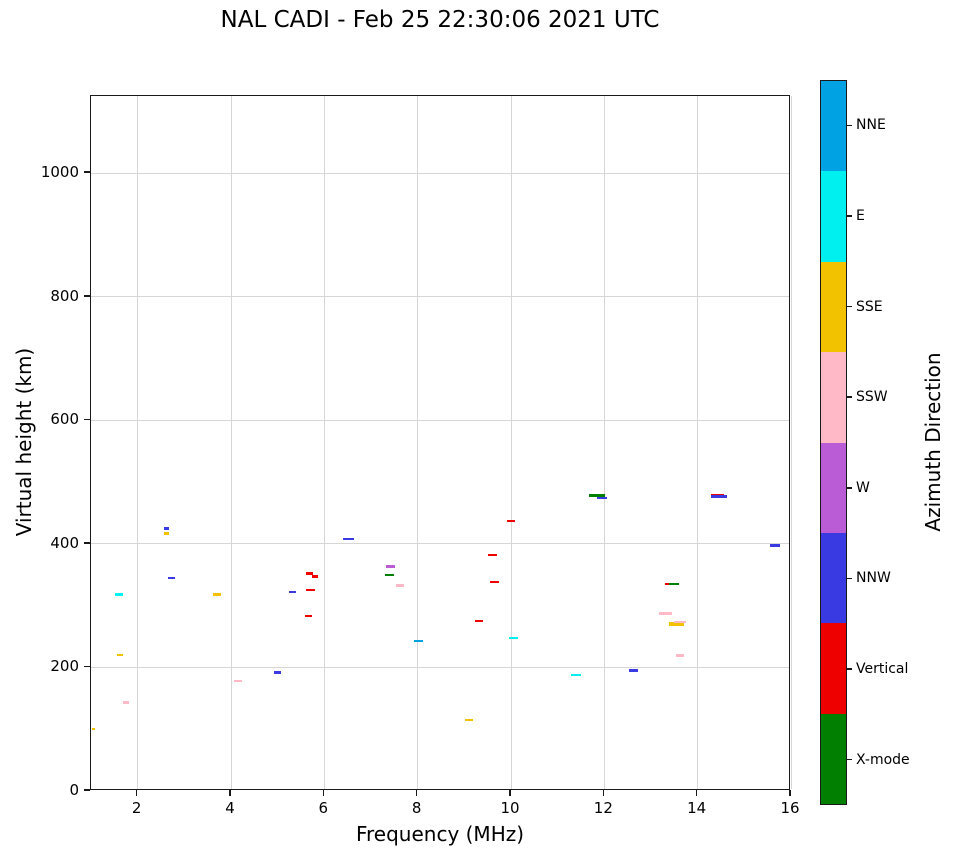  What do you see at coordinates (871, 125) in the screenshot?
I see `colorbar-tick-label: NNE` at bounding box center [871, 125].